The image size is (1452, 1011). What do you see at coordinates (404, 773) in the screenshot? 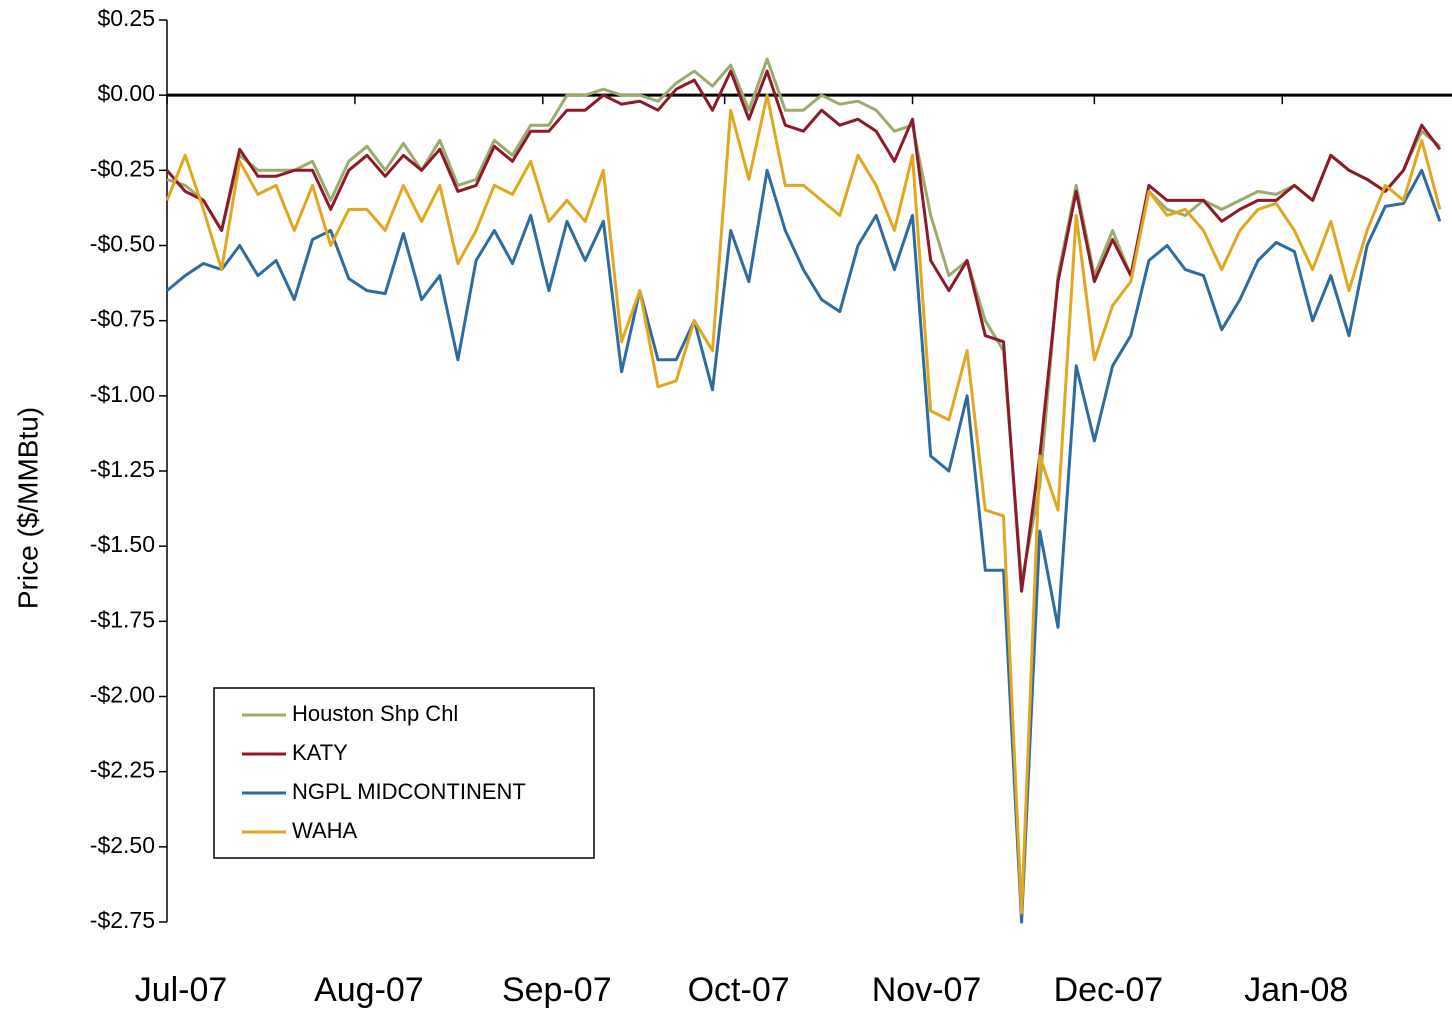
I see `legend: Houston Shp Chl KATY NGPL MIDCONTINENT WAHA` at bounding box center [404, 773].